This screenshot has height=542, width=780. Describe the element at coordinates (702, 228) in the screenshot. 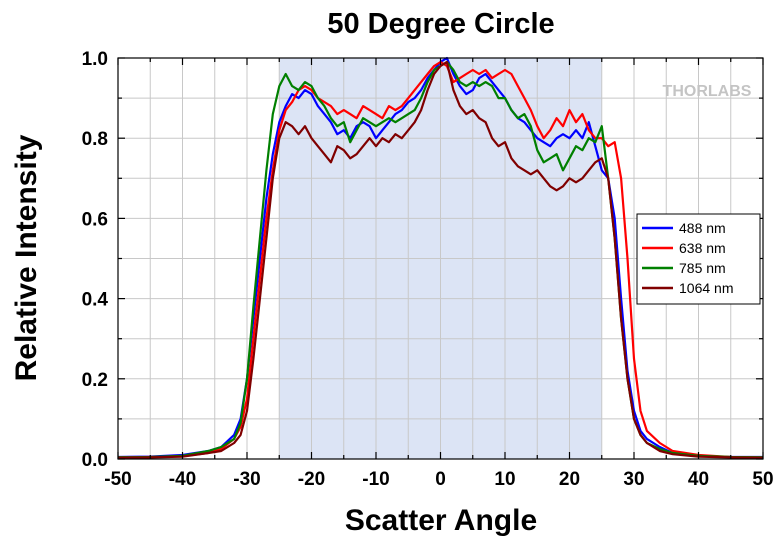

I see `legend-entry: 488 nm` at that location.